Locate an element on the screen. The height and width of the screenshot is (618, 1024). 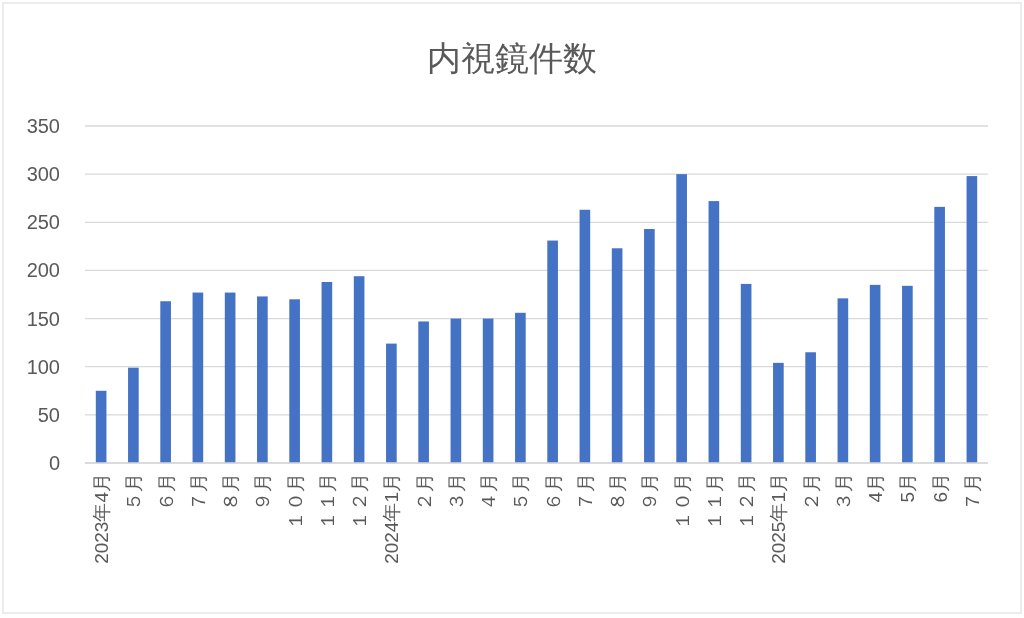
y-tick-label: 300 is located at coordinates (43, 174).